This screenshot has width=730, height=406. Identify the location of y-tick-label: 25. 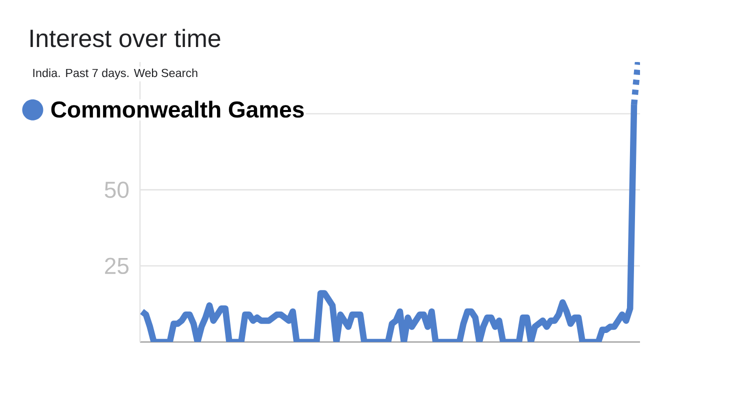
(117, 266).